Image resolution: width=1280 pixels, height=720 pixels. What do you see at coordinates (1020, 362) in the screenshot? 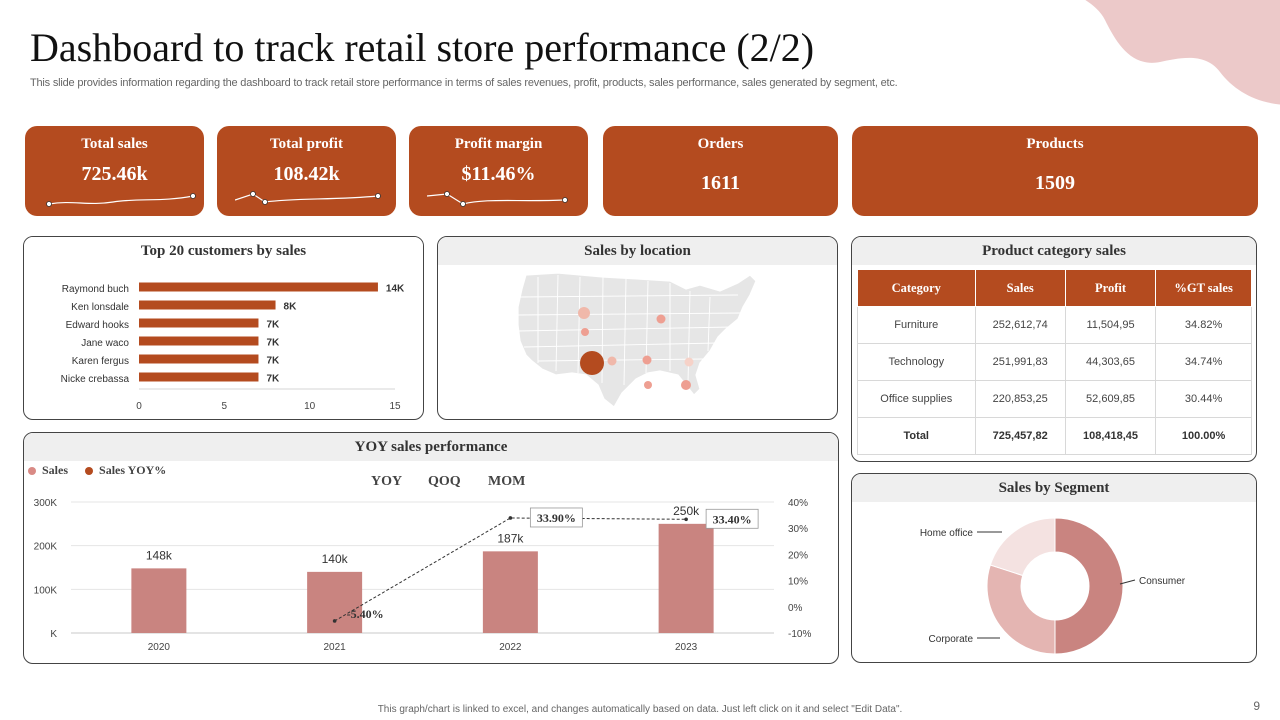
I see `table-cell: 251,991,83` at bounding box center [1020, 362].